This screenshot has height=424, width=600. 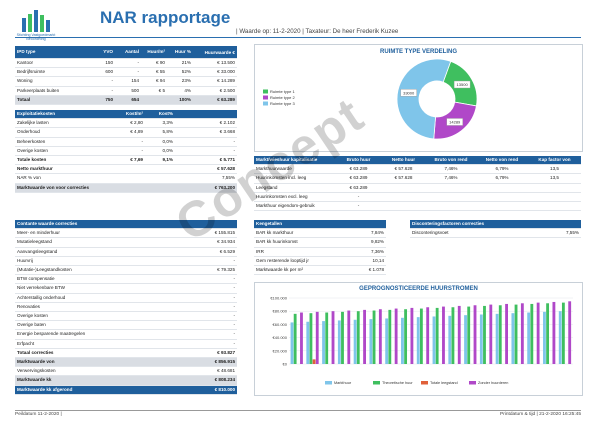 What do you see at coordinates (126, 142) in the screenshot?
I see `expl-row: Beheerkosten -0,0% -` at bounding box center [126, 142].